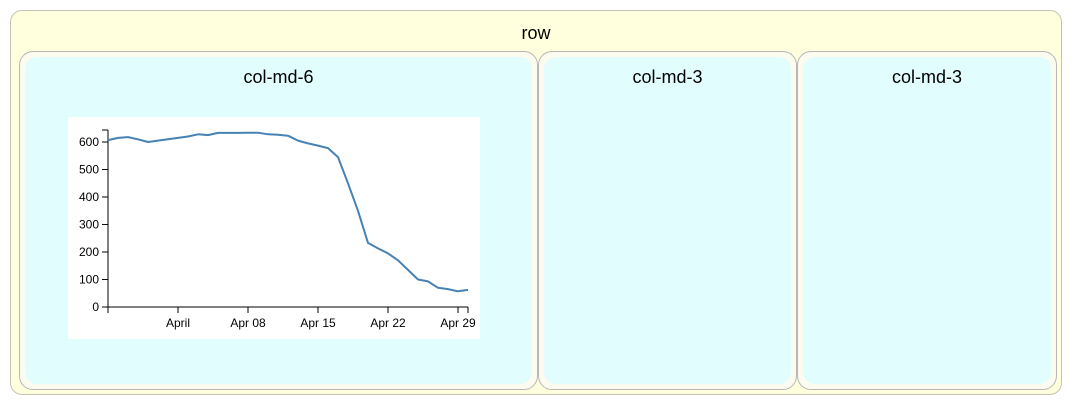 The height and width of the screenshot is (408, 1076). Describe the element at coordinates (248, 323) in the screenshot. I see `x-tick-label: Apr 08` at that location.